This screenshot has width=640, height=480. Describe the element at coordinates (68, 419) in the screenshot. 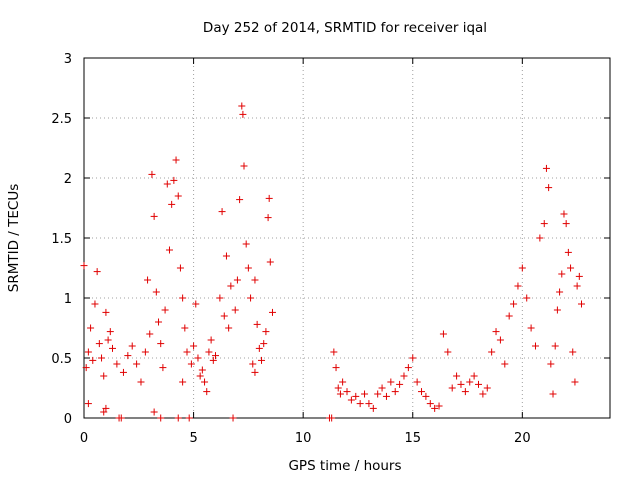

I see `y-tick-label: 0` at that location.